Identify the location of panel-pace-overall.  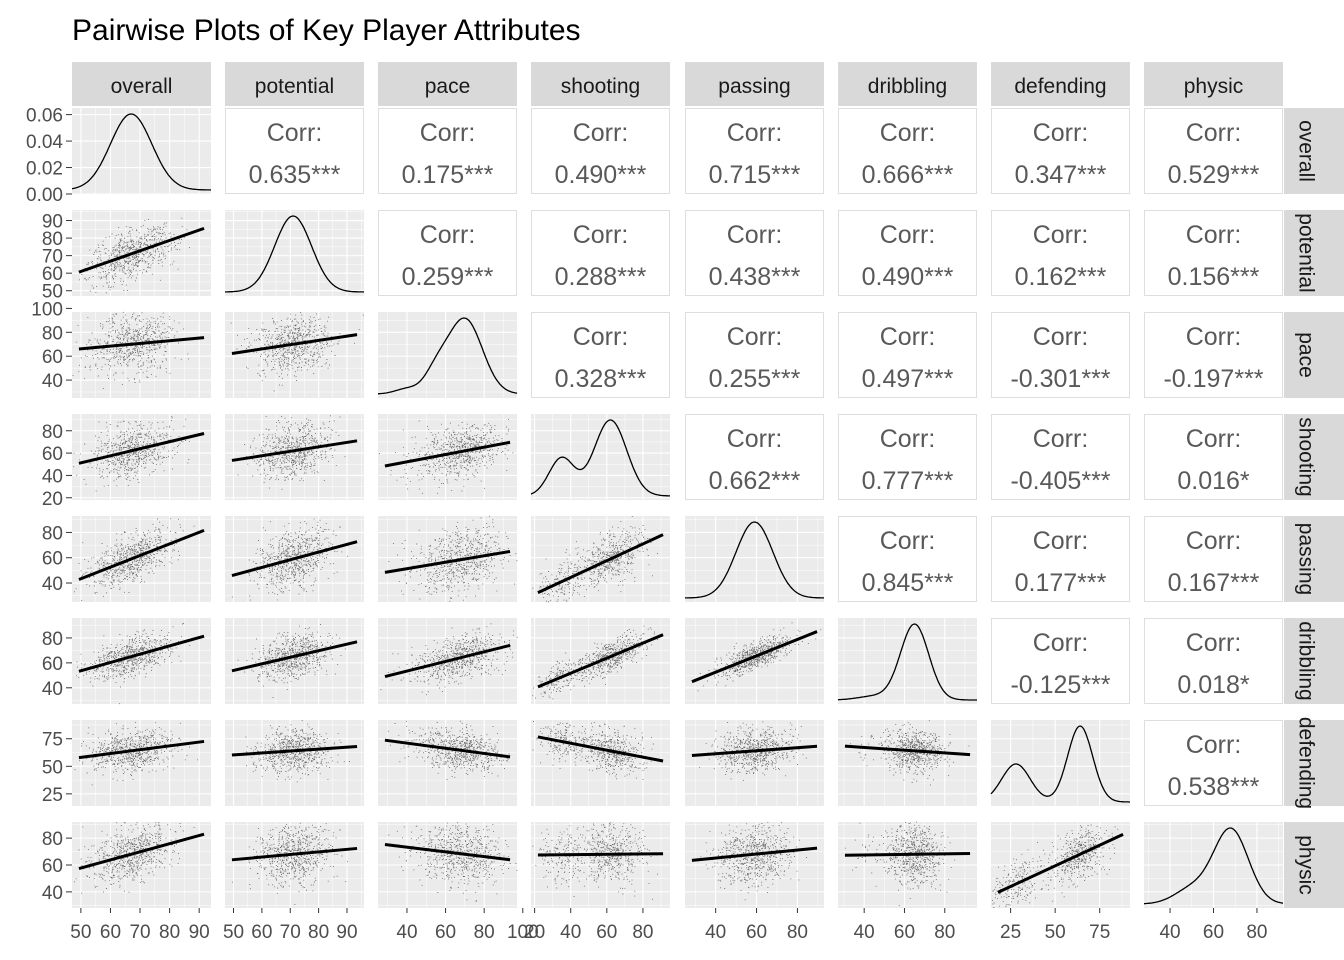
(141, 354).